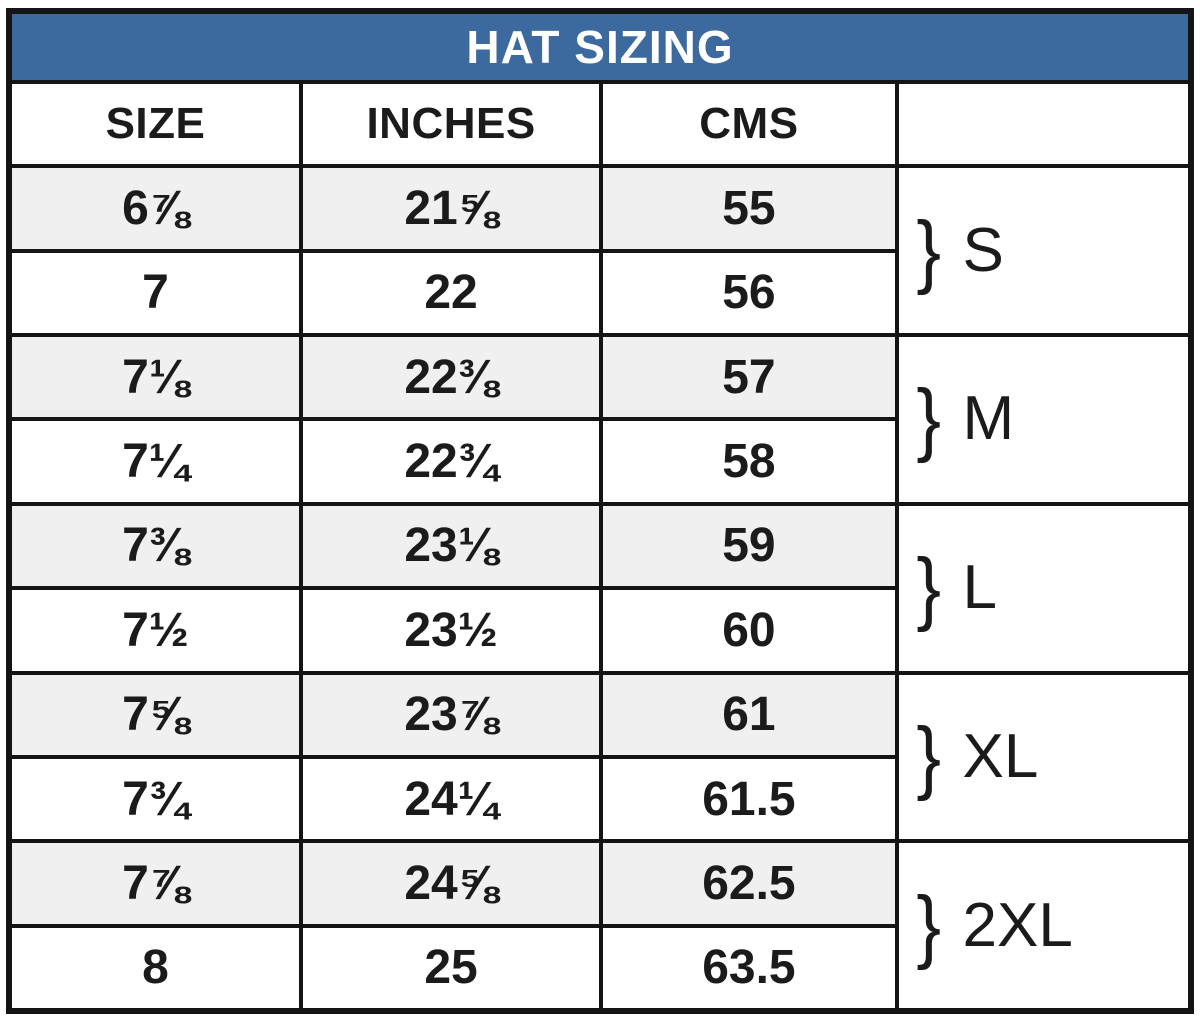 Image resolution: width=1200 pixels, height=1023 pixels. I want to click on cms-cell: 58, so click(749, 461).